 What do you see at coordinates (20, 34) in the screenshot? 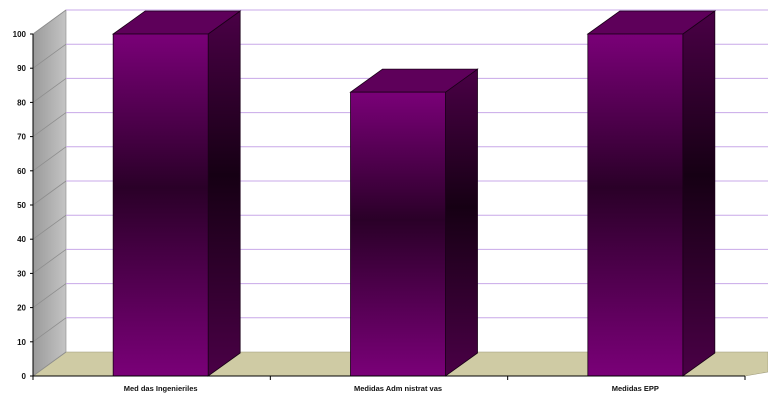
I see `y-tick-label: 100` at bounding box center [20, 34].